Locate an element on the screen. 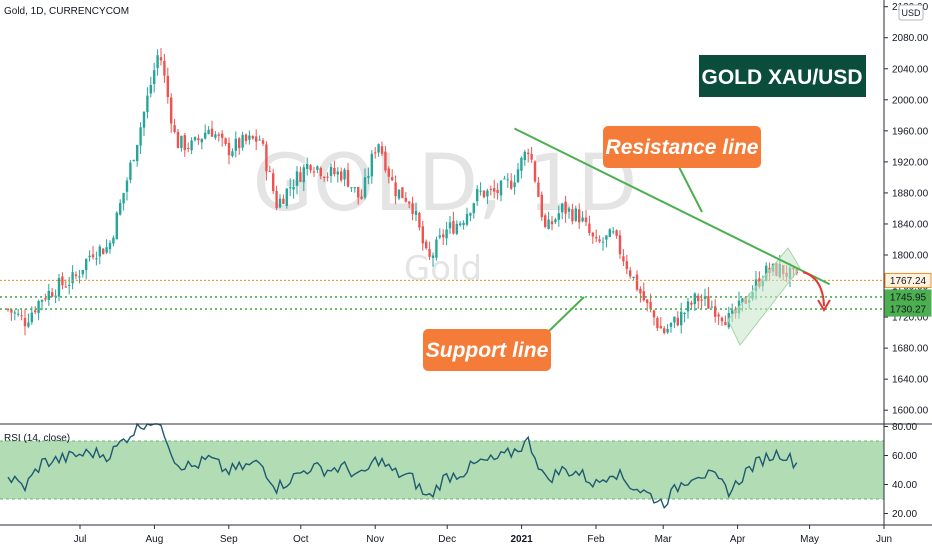 This screenshot has height=550, width=932. time-tick-label: 2021 is located at coordinates (521, 539).